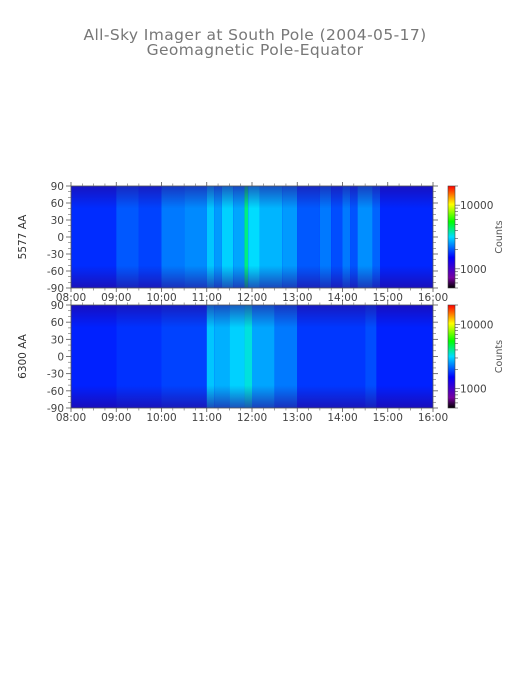 Image resolution: width=510 pixels, height=680 pixels. What do you see at coordinates (23, 356) in the screenshot?
I see `y-axis-label: 6300 AA` at bounding box center [23, 356].